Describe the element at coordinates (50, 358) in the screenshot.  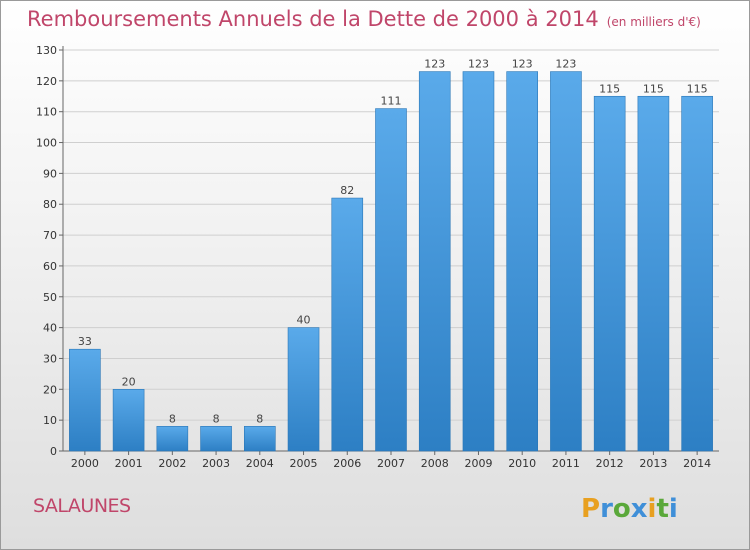
I see `y-tick-label: 30` at that location.